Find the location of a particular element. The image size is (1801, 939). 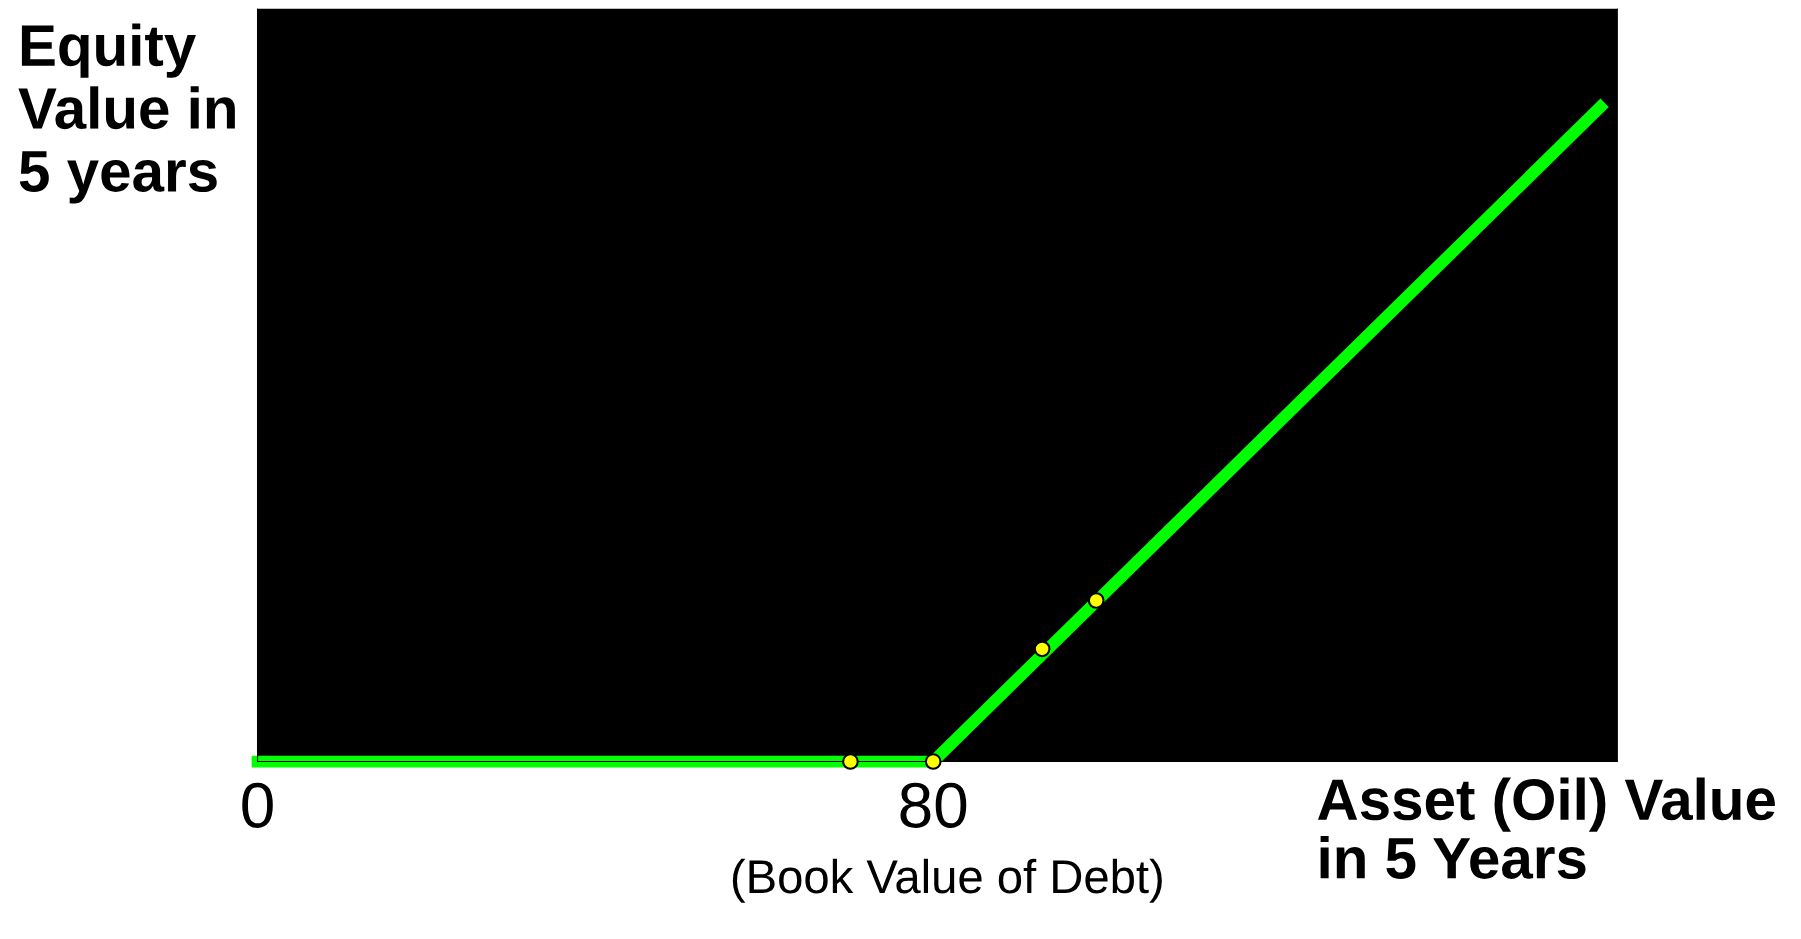

text: (Book Value of Debt) is located at coordinates (947, 880).